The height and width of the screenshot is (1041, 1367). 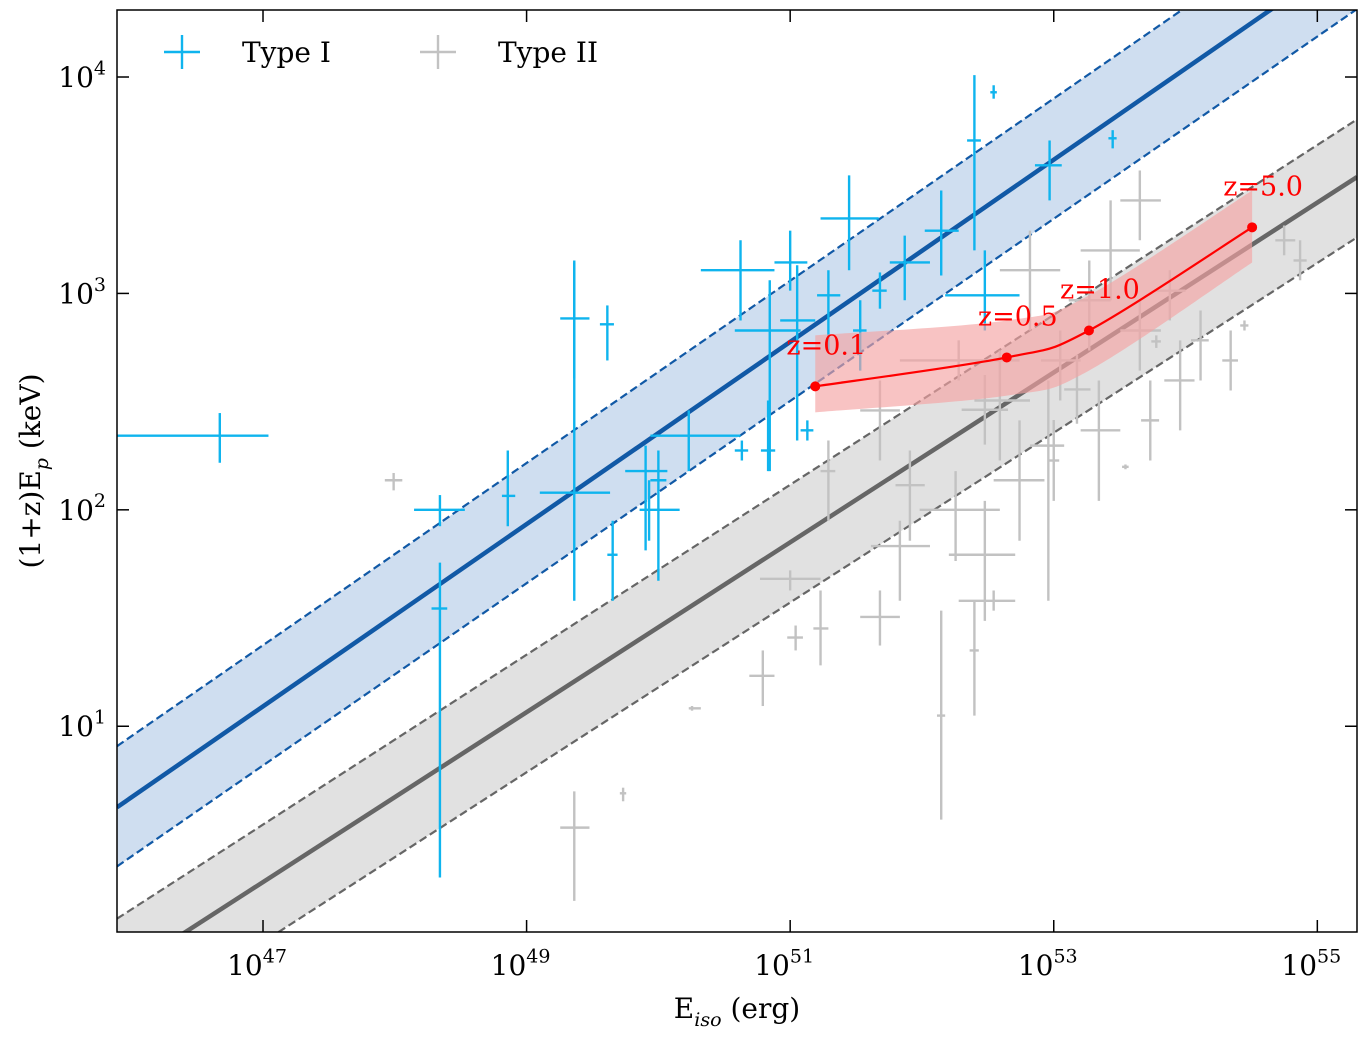 What do you see at coordinates (737, 1011) in the screenshot?
I see `x-axis-label: Eiso (erg)` at bounding box center [737, 1011].